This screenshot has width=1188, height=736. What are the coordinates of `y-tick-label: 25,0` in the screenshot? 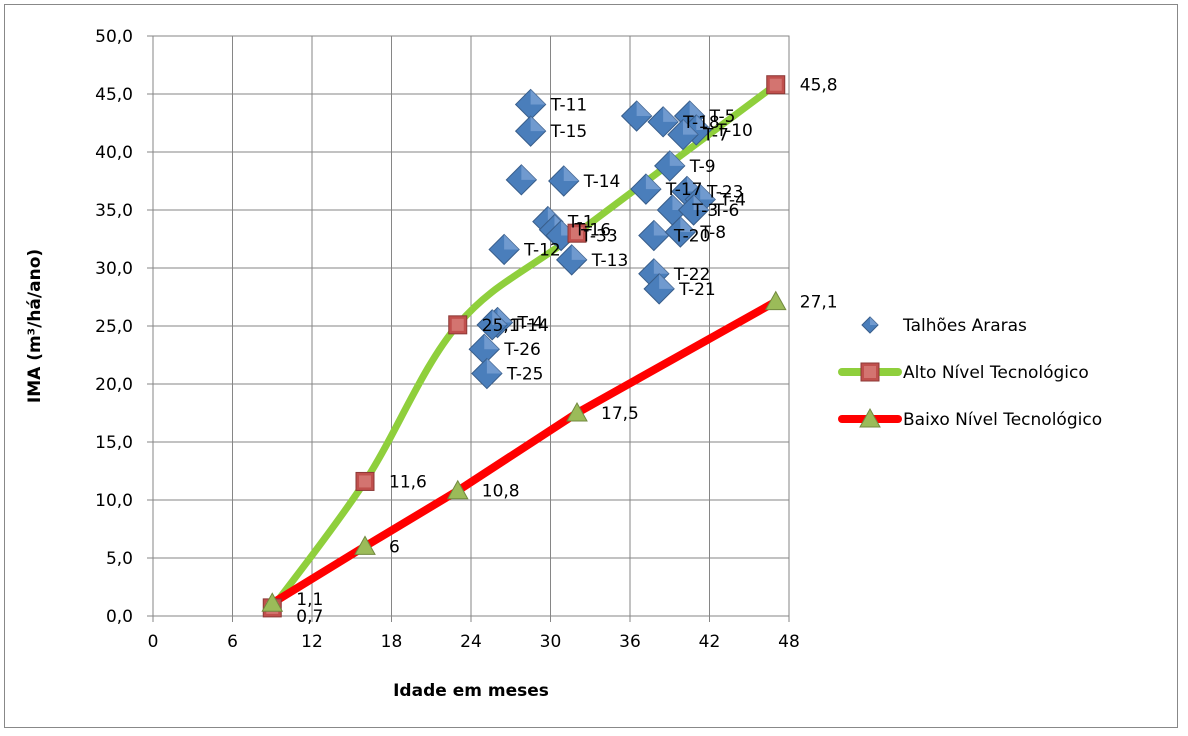 It's located at (114, 327).